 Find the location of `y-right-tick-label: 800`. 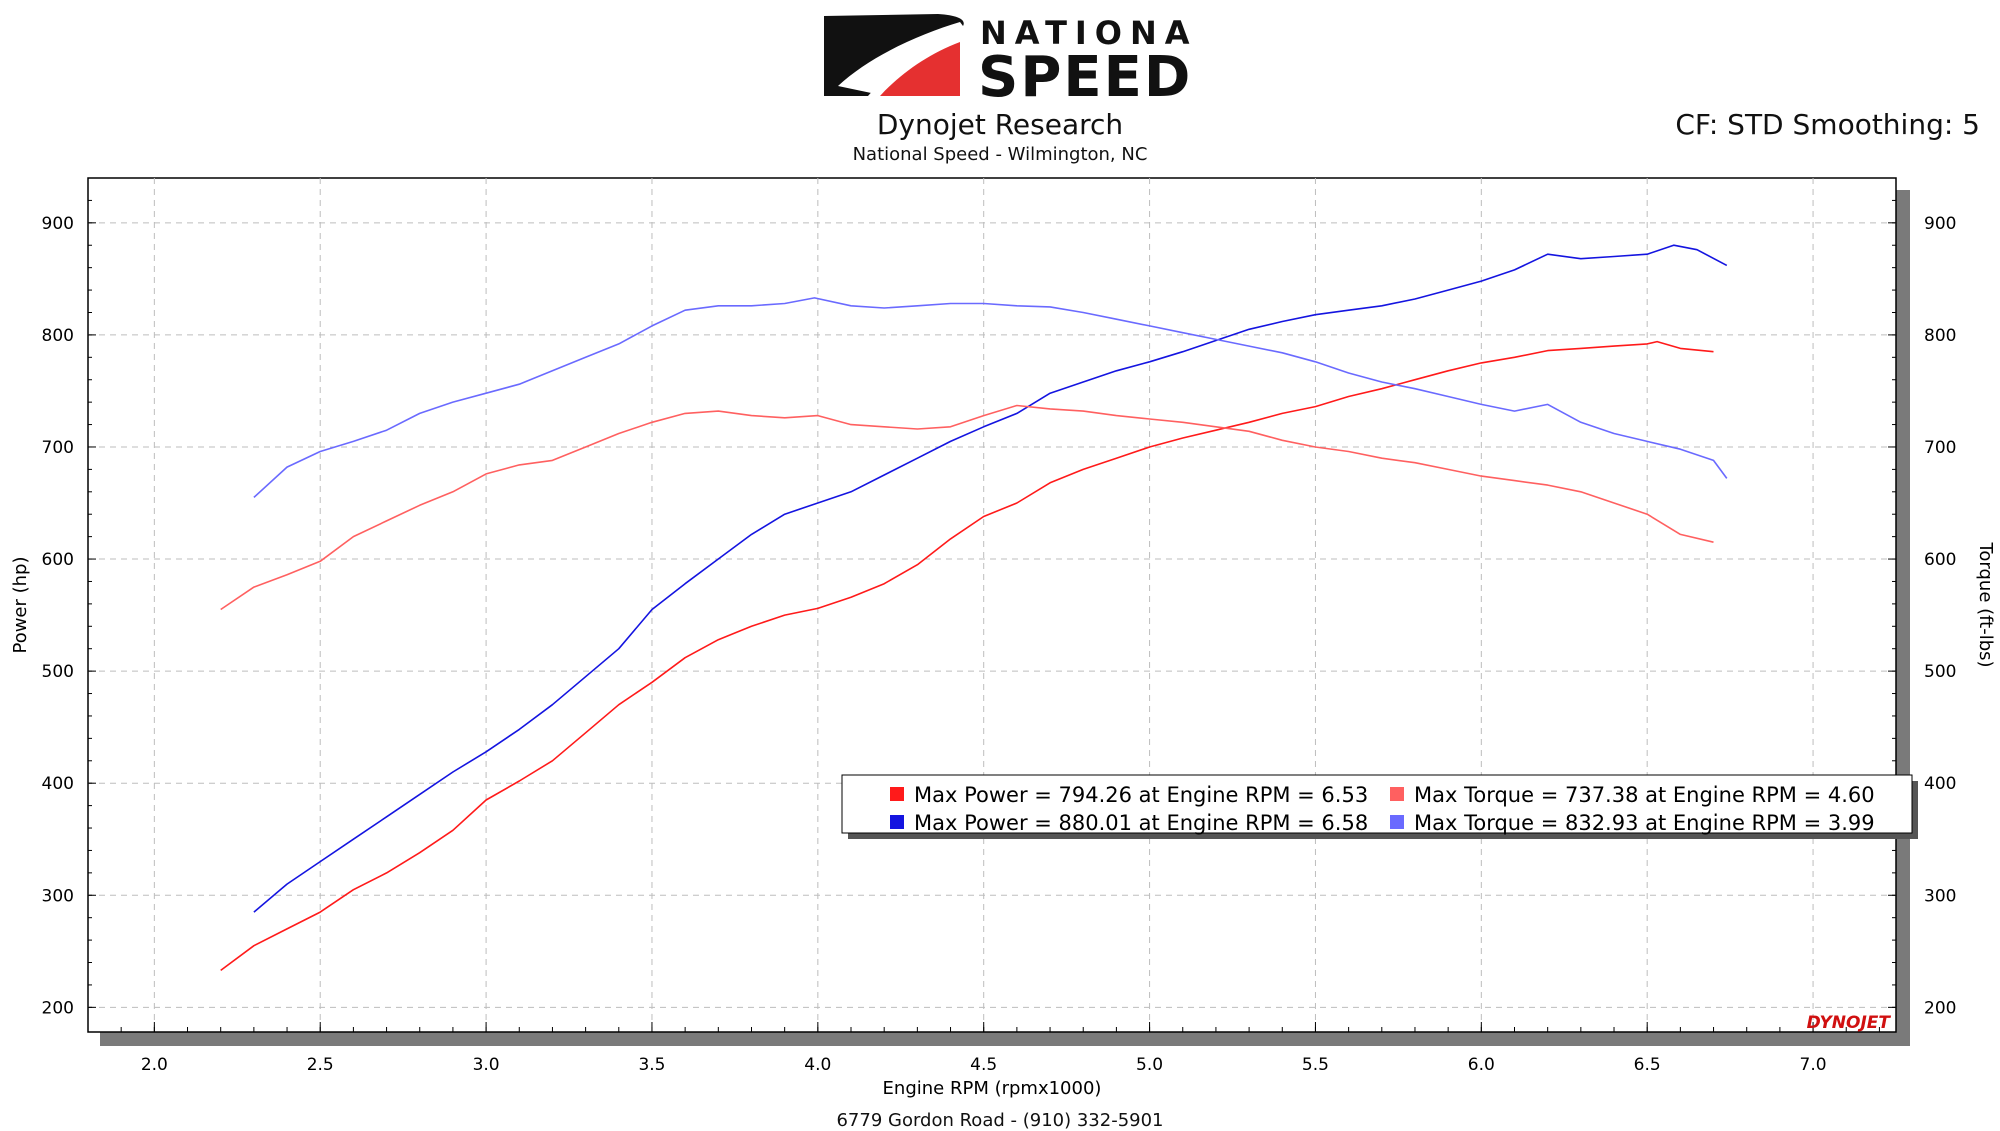

y-right-tick-label: 800 is located at coordinates (1940, 336).